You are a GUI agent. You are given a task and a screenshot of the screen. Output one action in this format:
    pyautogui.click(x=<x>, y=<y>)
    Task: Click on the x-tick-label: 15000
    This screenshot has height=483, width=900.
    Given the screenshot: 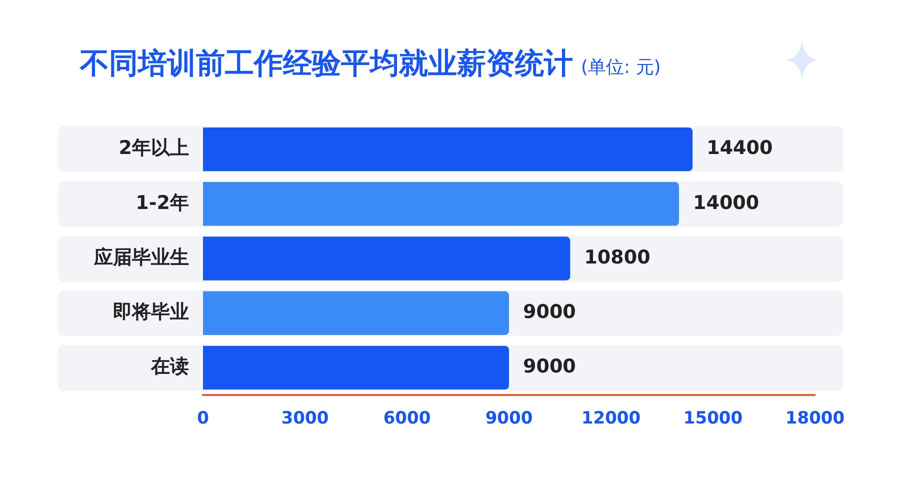 What is the action you would take?
    pyautogui.click(x=713, y=418)
    